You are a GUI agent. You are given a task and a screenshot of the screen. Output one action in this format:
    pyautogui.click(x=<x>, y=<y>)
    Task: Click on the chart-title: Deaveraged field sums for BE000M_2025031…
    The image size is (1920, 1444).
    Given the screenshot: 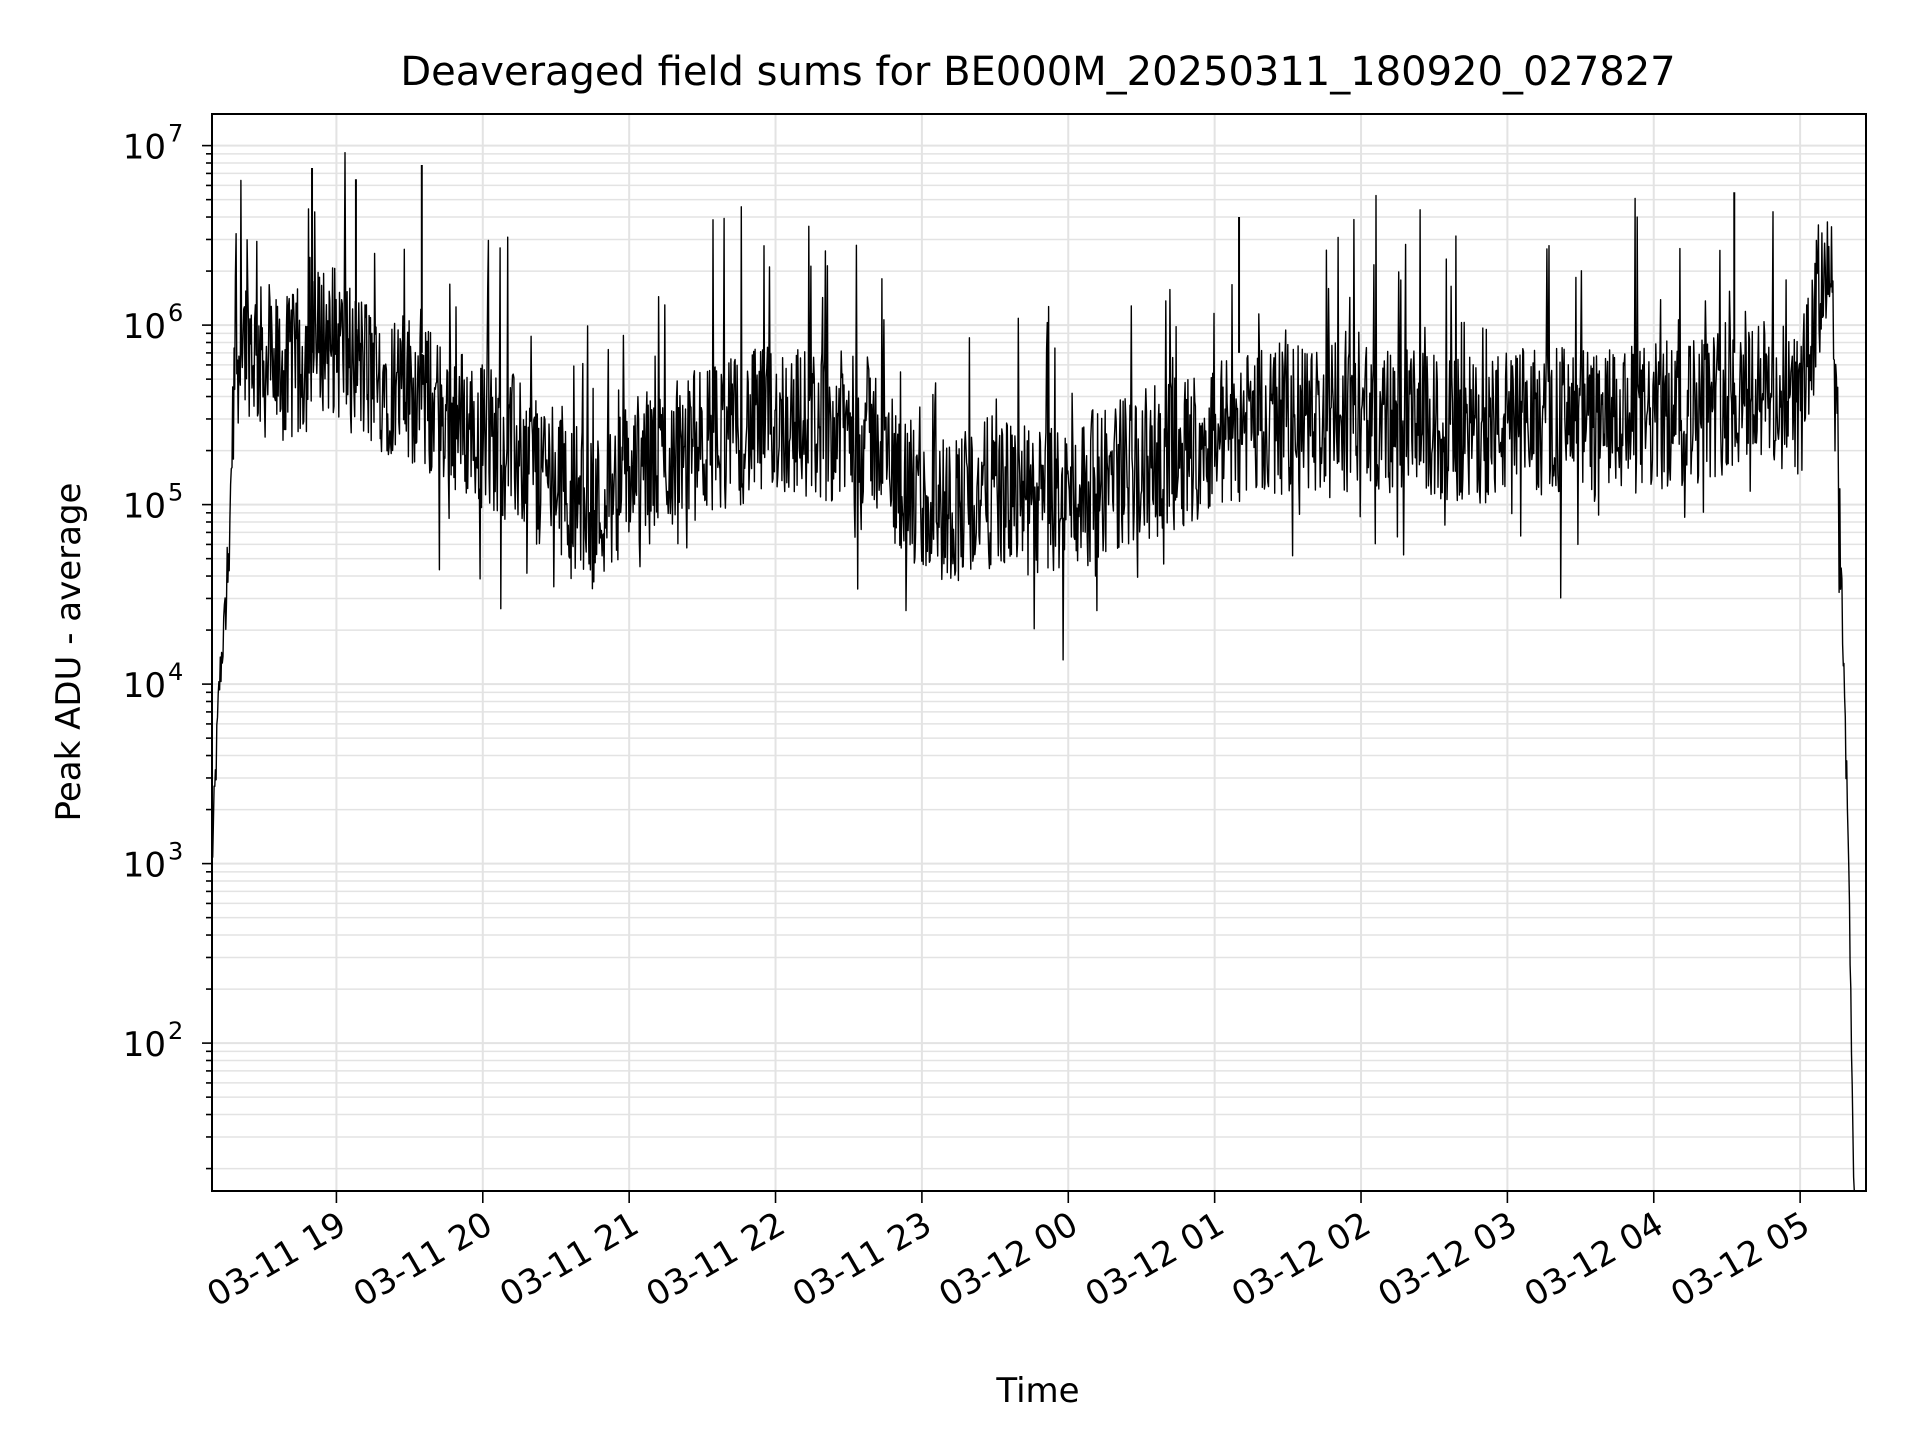 What is the action you would take?
    pyautogui.click(x=1037, y=72)
    